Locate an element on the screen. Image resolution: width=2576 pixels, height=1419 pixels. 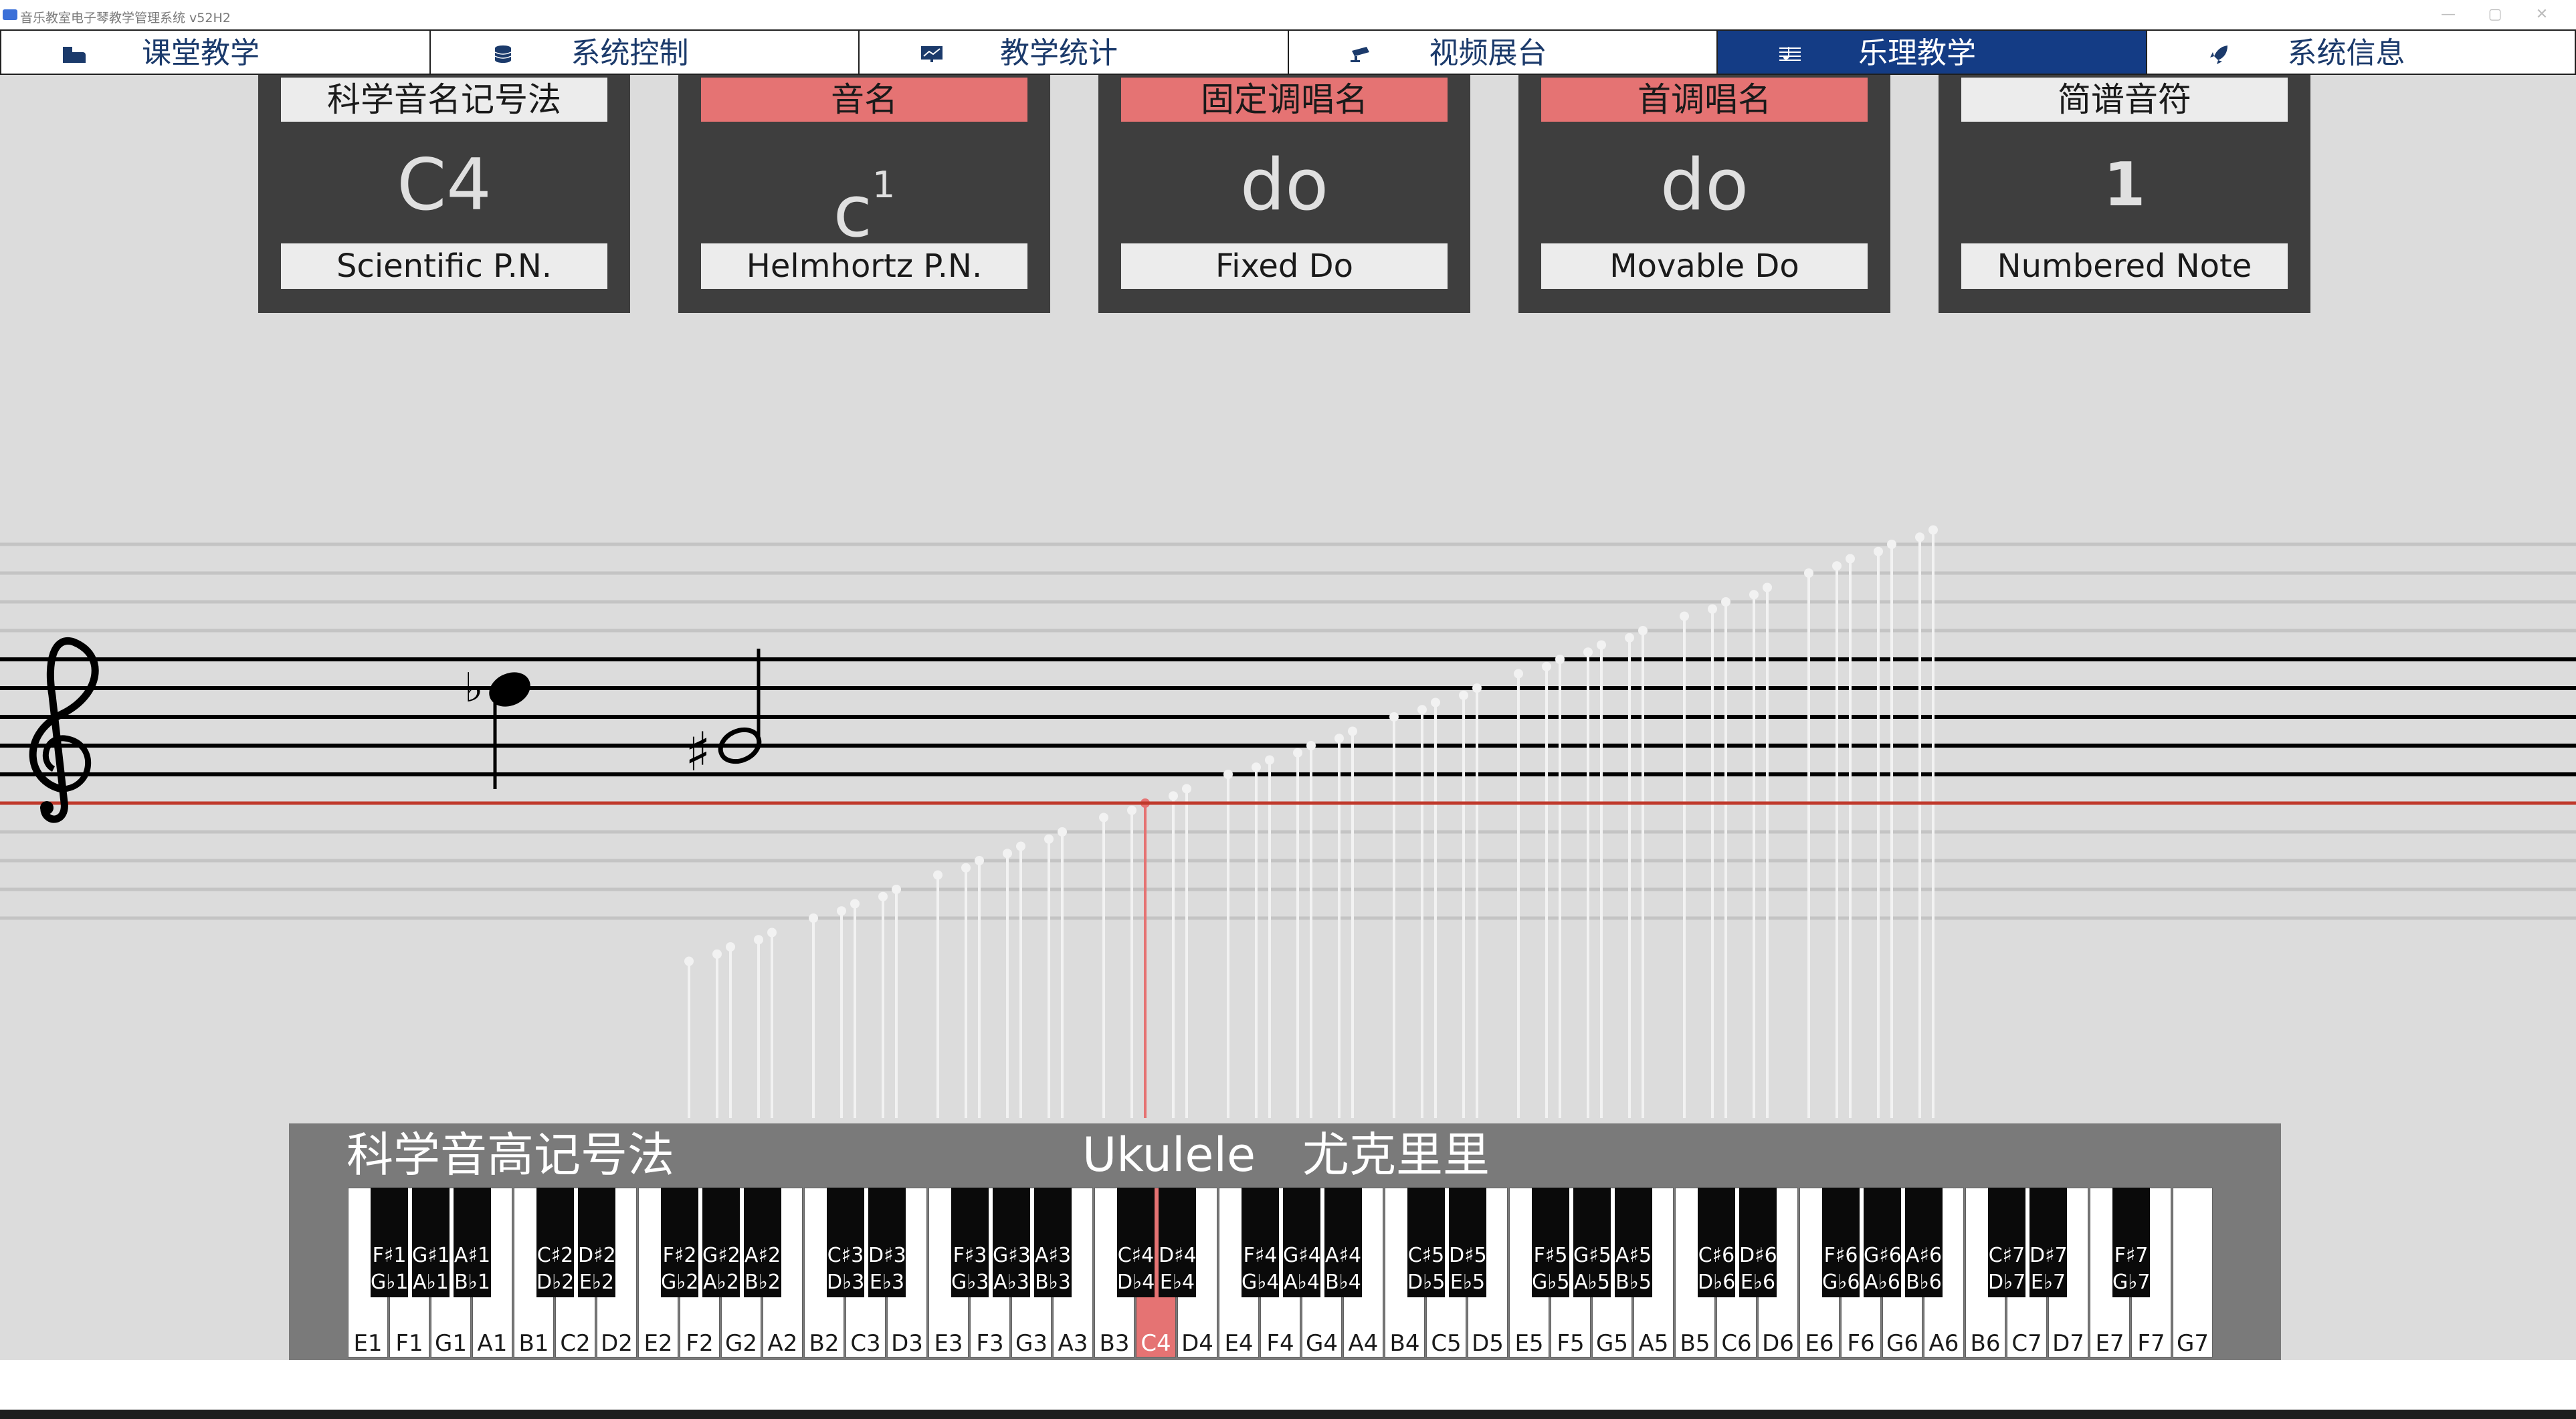
tab-system-control: 系统控制 is located at coordinates (643, 52).